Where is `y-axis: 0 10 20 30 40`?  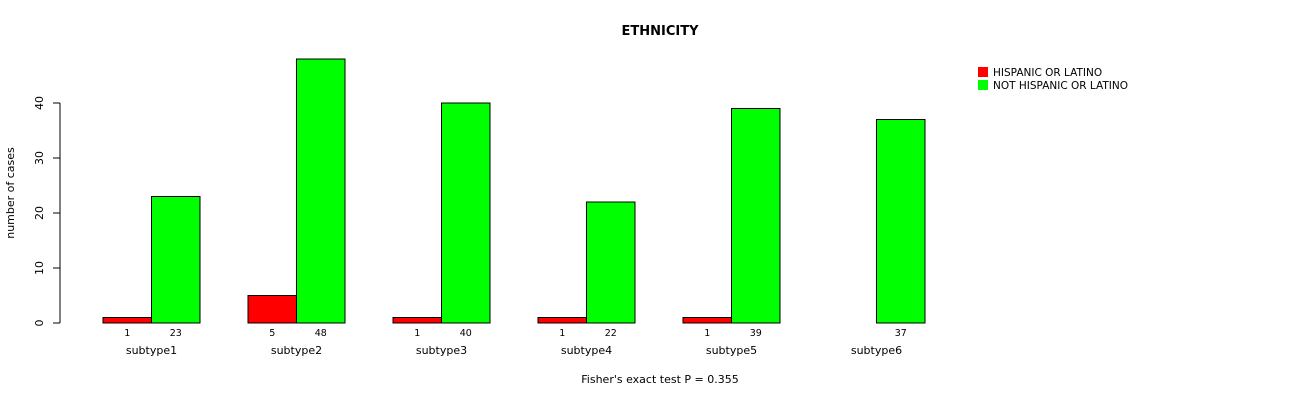 y-axis: 0 10 20 30 40 is located at coordinates (47, 211).